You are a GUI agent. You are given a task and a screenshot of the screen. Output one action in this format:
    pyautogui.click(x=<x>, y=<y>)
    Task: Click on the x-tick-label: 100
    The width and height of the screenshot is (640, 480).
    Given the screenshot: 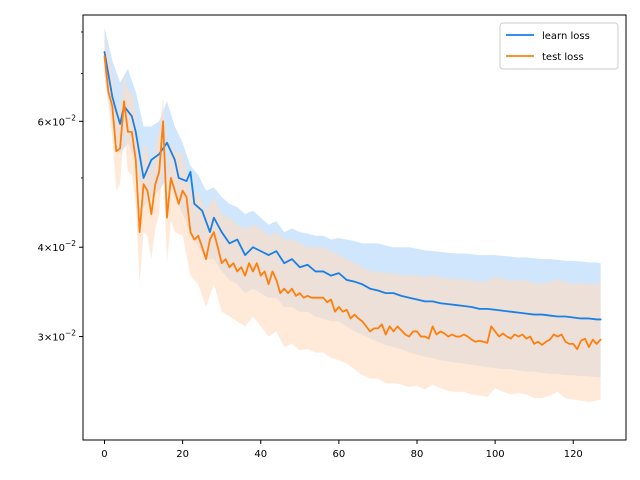 What is the action you would take?
    pyautogui.click(x=495, y=454)
    